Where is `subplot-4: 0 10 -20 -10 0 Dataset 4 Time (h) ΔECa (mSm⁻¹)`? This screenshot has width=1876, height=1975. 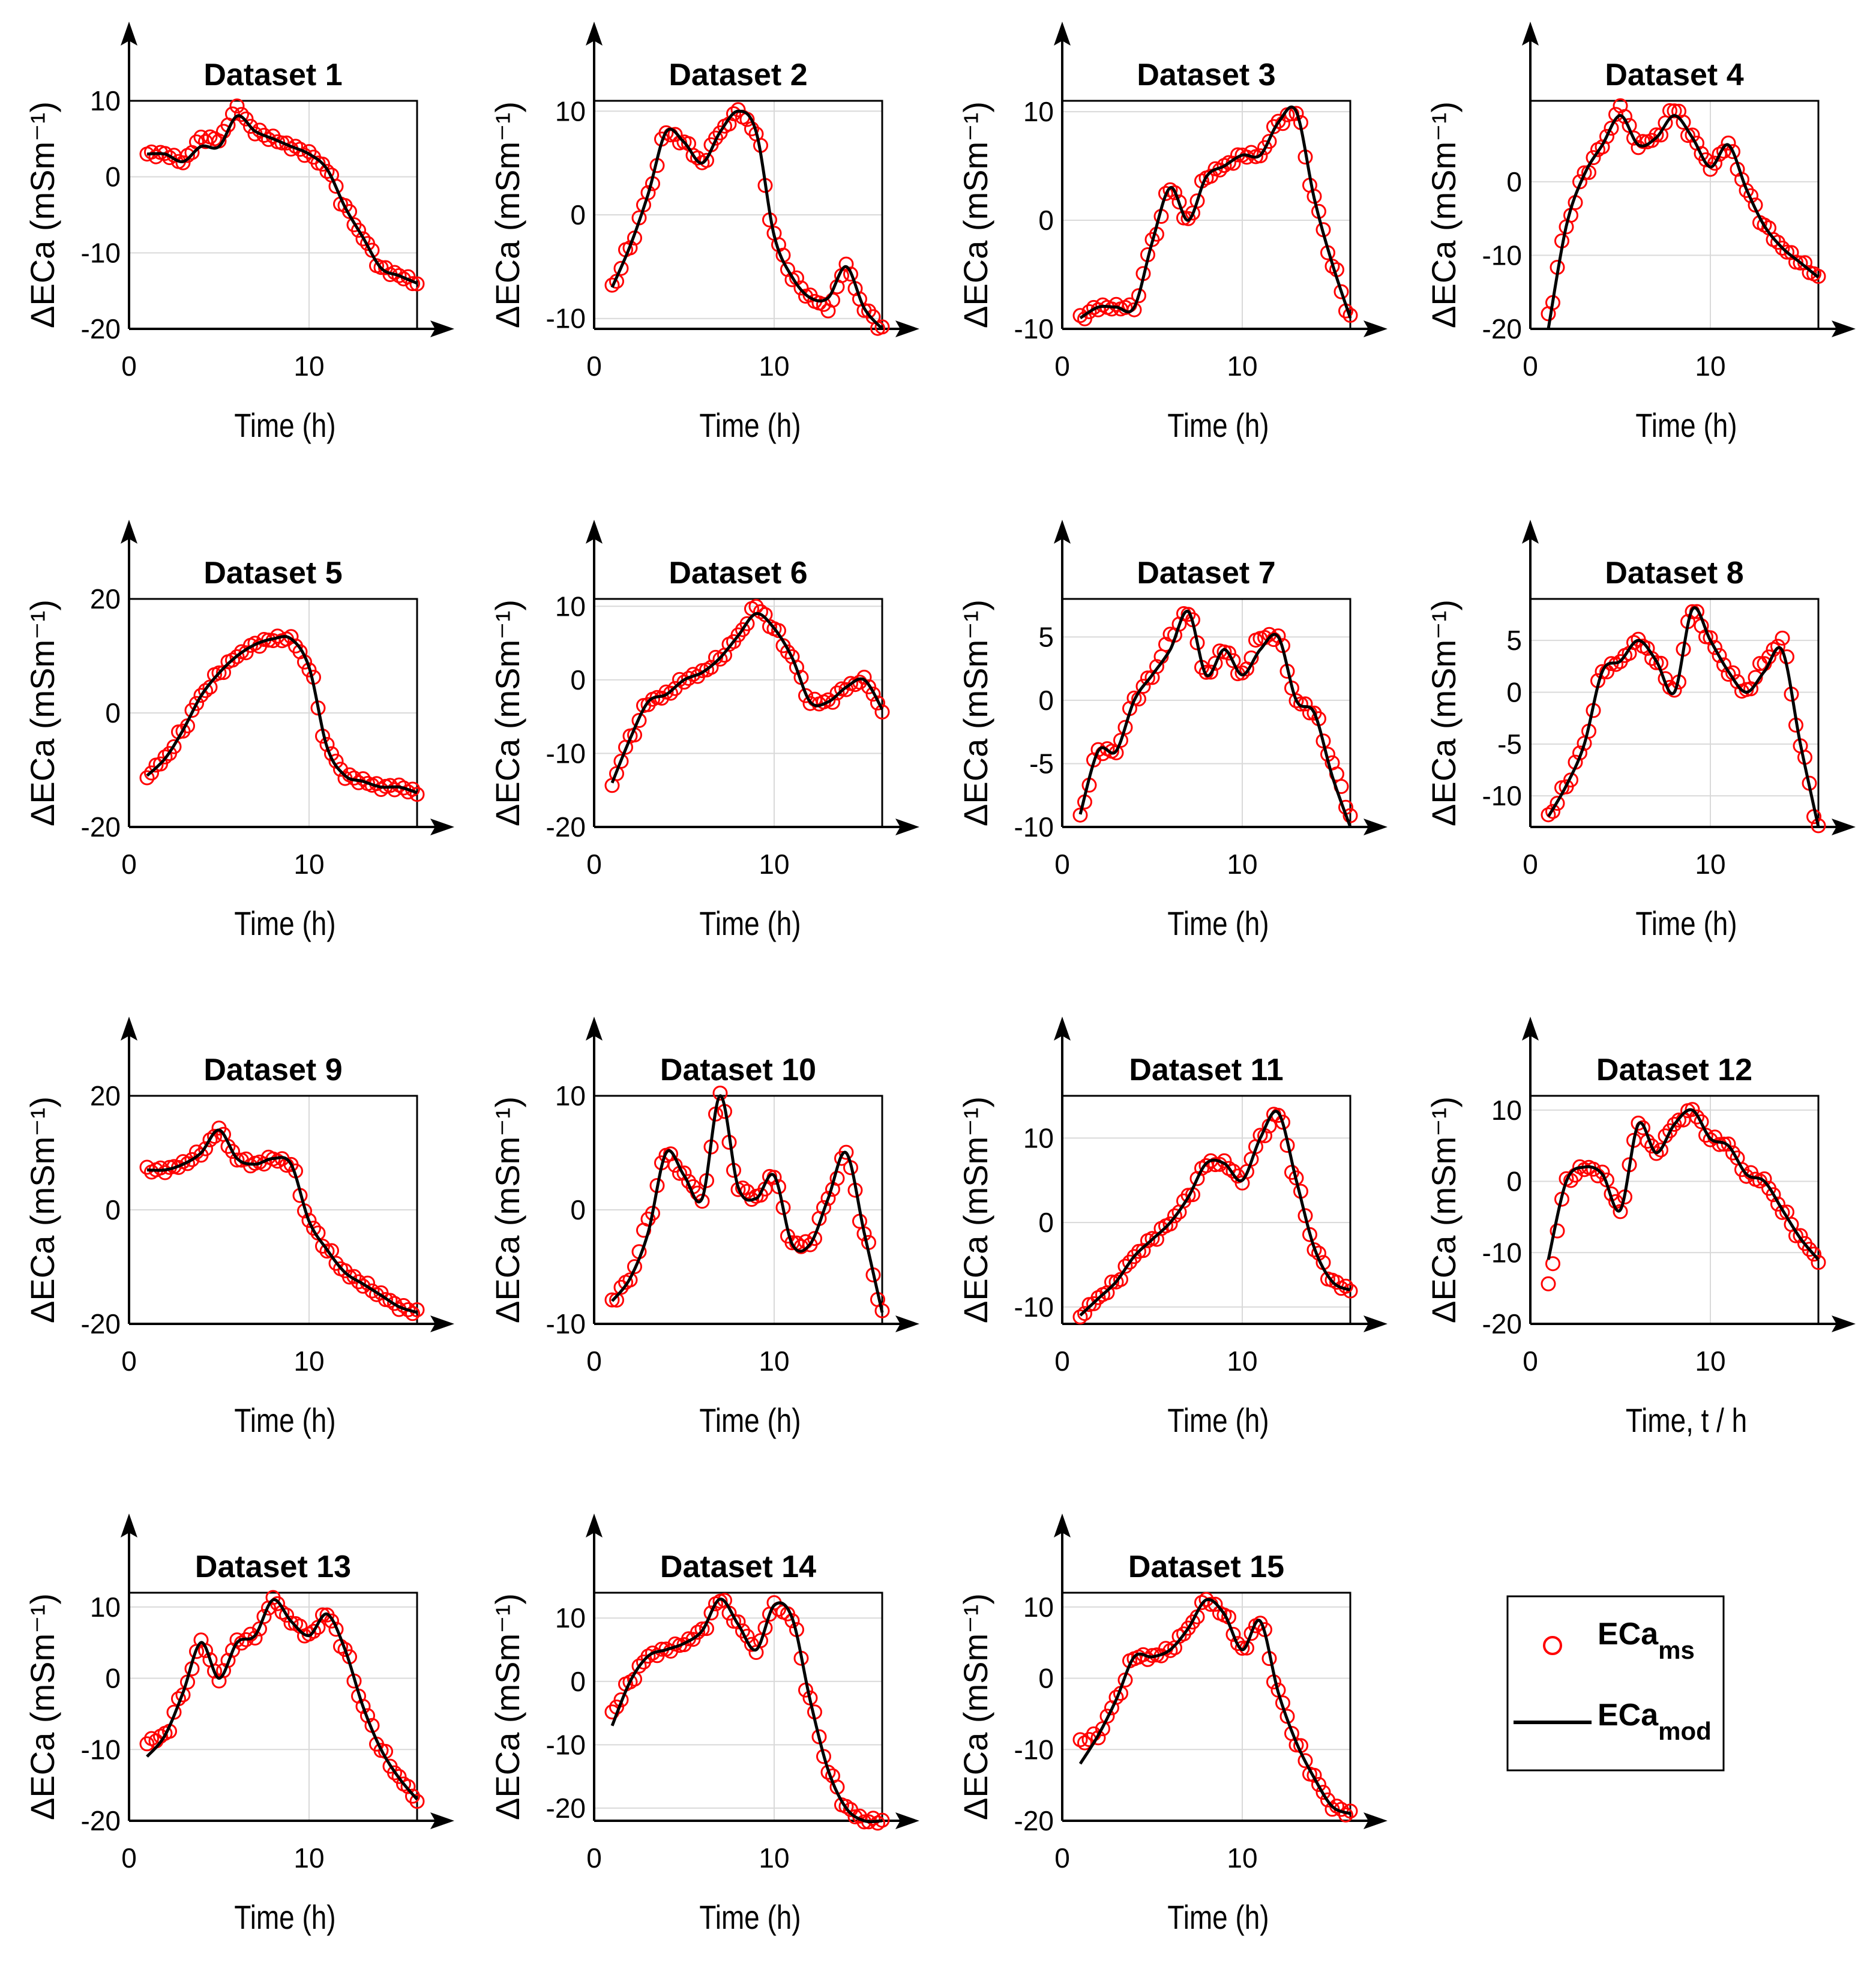
subplot-4: 0 10 -20 -10 0 Dataset 4 Time (h) ΔECa (mSm⁻¹) is located at coordinates (1640, 233).